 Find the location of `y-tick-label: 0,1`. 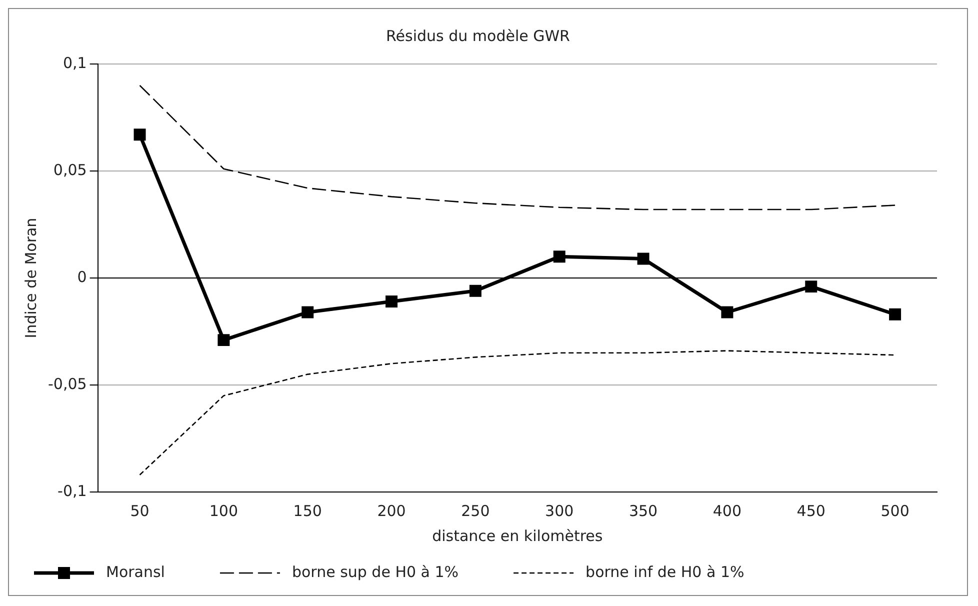

y-tick-label: 0,1 is located at coordinates (74, 63).